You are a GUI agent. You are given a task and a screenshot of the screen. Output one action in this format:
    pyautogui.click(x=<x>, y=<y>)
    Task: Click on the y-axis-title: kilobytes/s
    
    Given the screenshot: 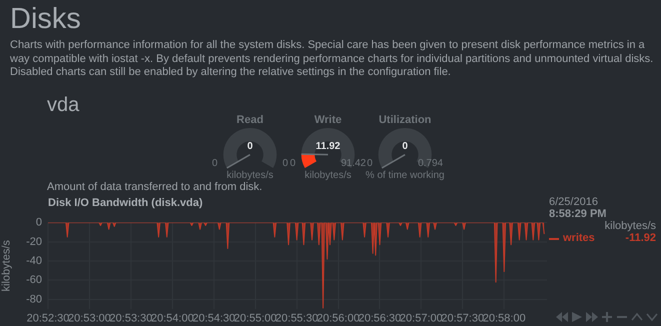 What is the action you would take?
    pyautogui.click(x=6, y=266)
    